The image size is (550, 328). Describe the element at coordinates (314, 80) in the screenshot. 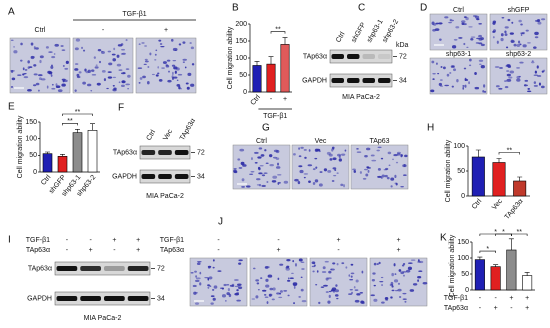

I see `blot-row-name: GAPDH` at that location.